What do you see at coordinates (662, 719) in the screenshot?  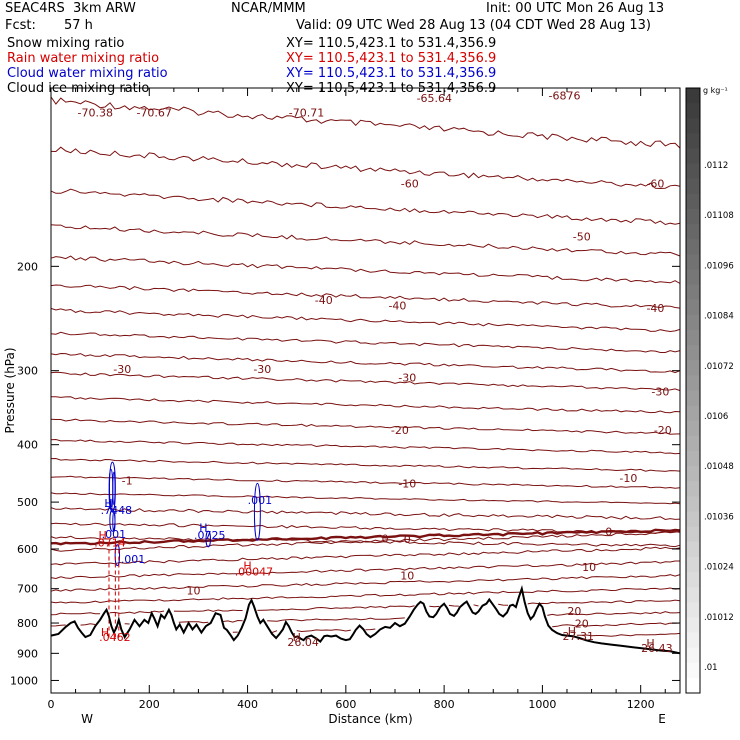 I see `east-label: E` at bounding box center [662, 719].